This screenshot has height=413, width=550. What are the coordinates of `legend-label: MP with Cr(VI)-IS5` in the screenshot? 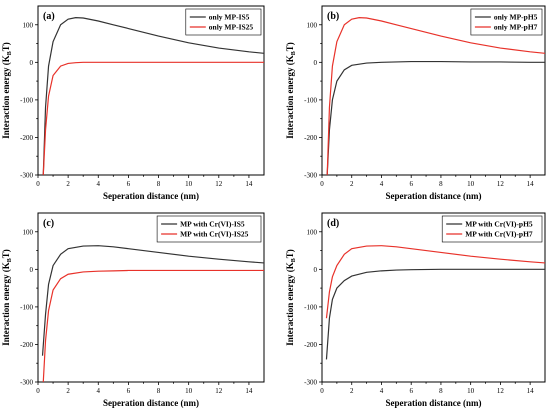 It's located at (212, 224).